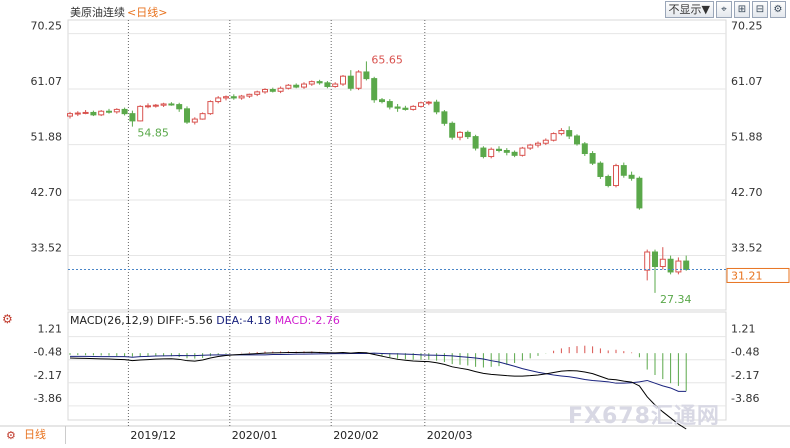 This screenshot has height=448, width=790. What do you see at coordinates (7, 319) in the screenshot?
I see `indicator-settings-icon: ⚙` at bounding box center [7, 319].